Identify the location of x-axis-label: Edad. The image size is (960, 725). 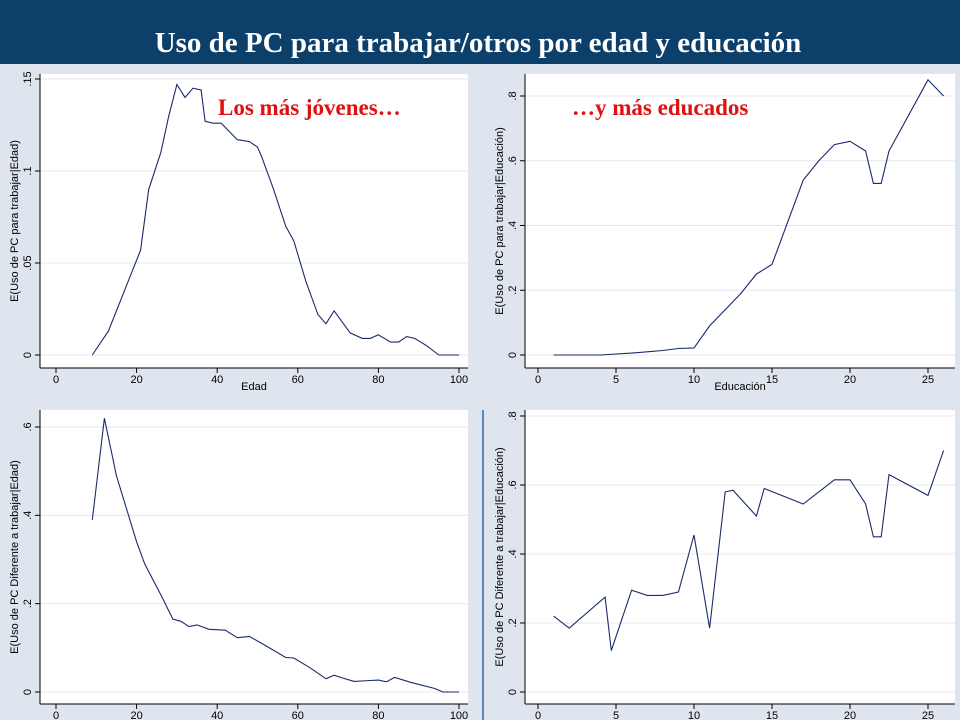
(254, 387).